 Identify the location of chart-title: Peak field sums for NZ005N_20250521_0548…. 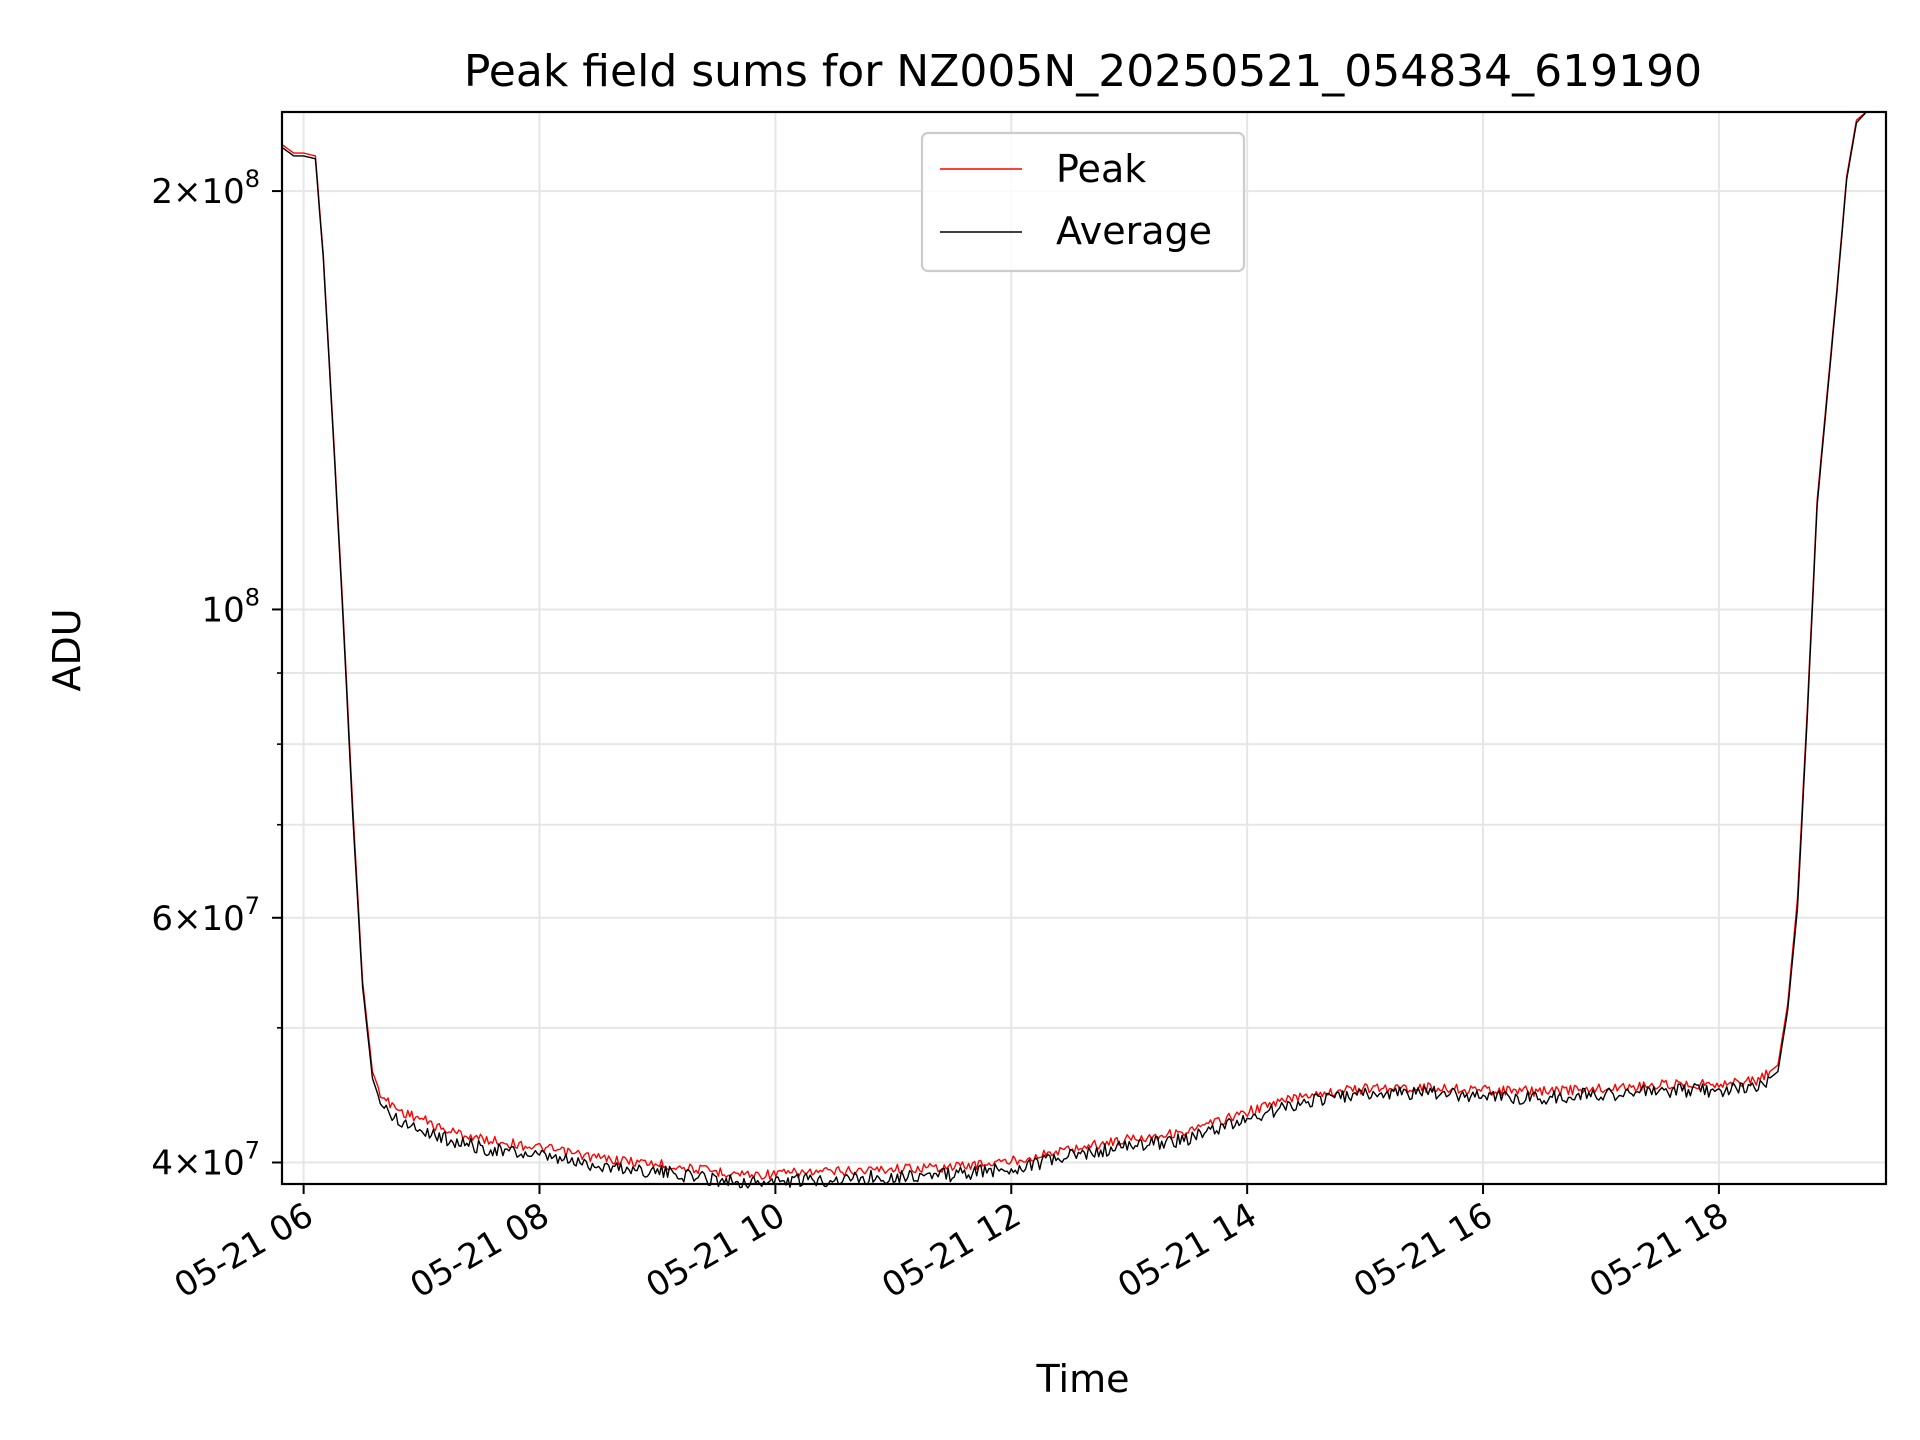
(1083, 71).